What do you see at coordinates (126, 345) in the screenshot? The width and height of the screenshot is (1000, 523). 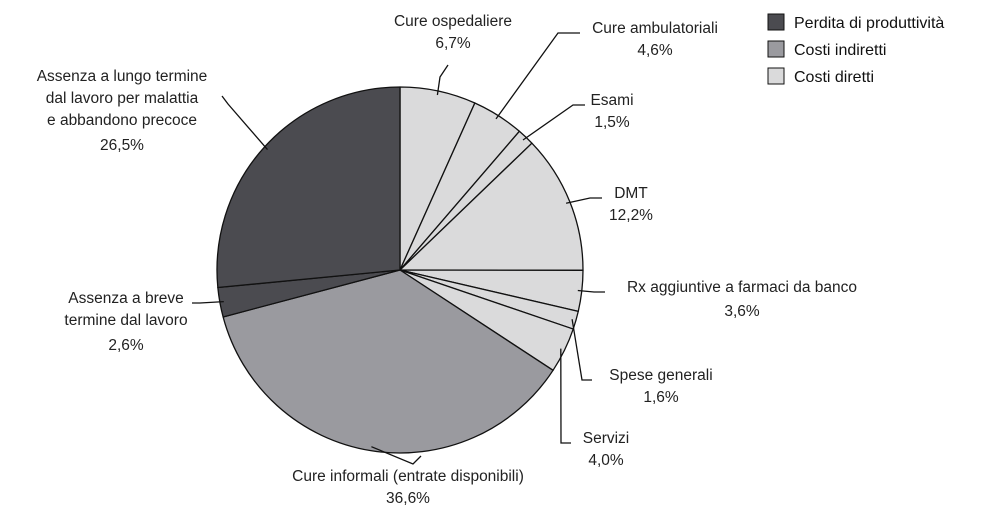 I see `slice-value-assenza-a-breve-termine-dal-lavoro: 2,6%` at bounding box center [126, 345].